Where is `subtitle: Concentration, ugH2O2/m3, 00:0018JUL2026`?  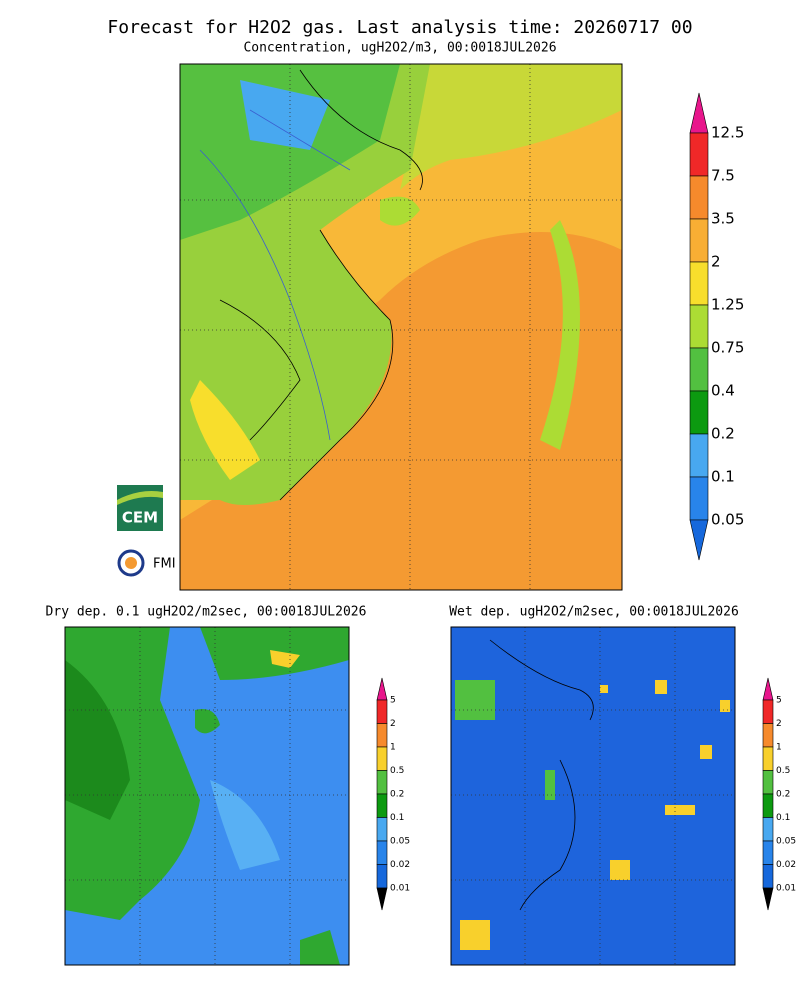 subtitle: Concentration, ugH2O2/m3, 00:0018JUL2026 is located at coordinates (399, 48).